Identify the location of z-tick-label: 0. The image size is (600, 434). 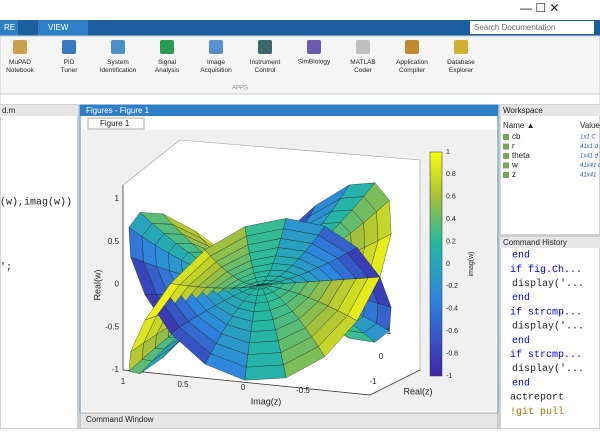
(117, 284).